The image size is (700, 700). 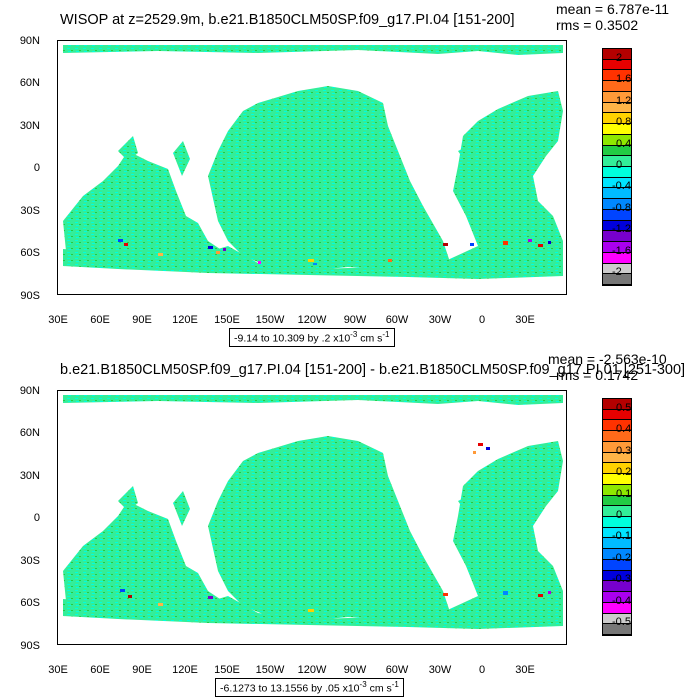 I want to click on colorbar-label: -0.5, so click(x=621, y=622).